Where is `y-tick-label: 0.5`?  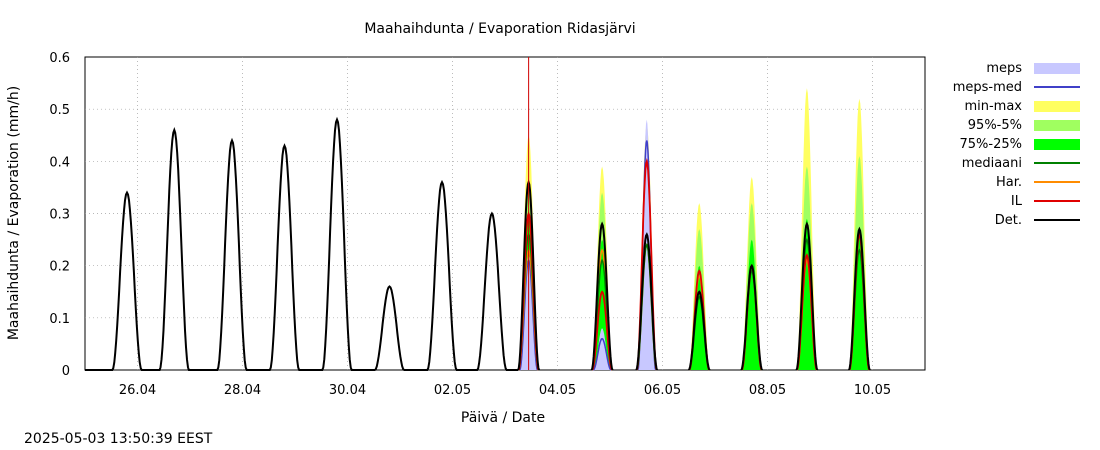
y-tick-label: 0.5 is located at coordinates (59, 110).